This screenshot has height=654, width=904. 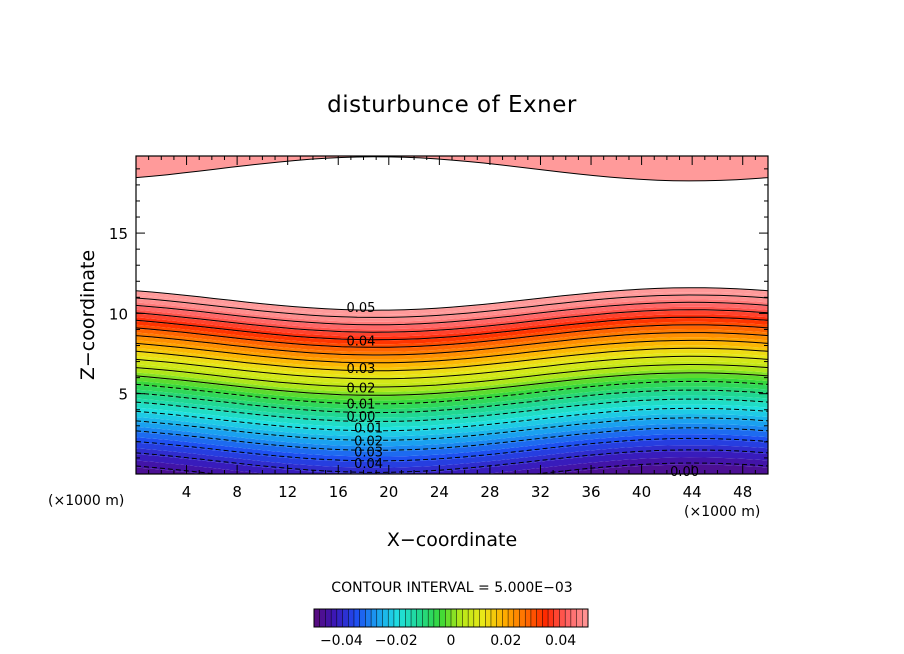 I want to click on x-tick-label: 36, so click(x=590, y=492).